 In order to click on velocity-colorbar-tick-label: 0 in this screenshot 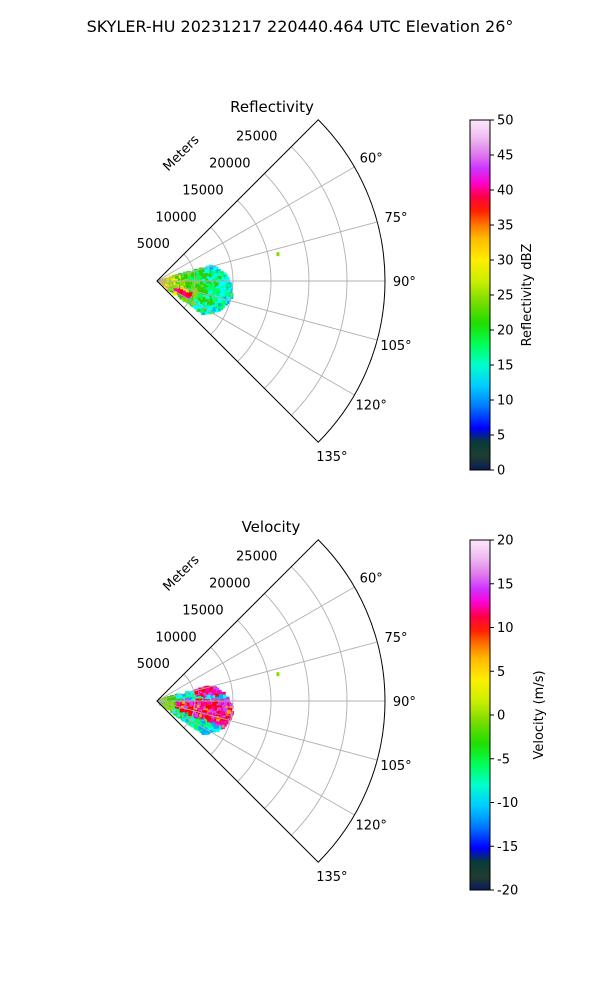, I will do `click(501, 716)`.